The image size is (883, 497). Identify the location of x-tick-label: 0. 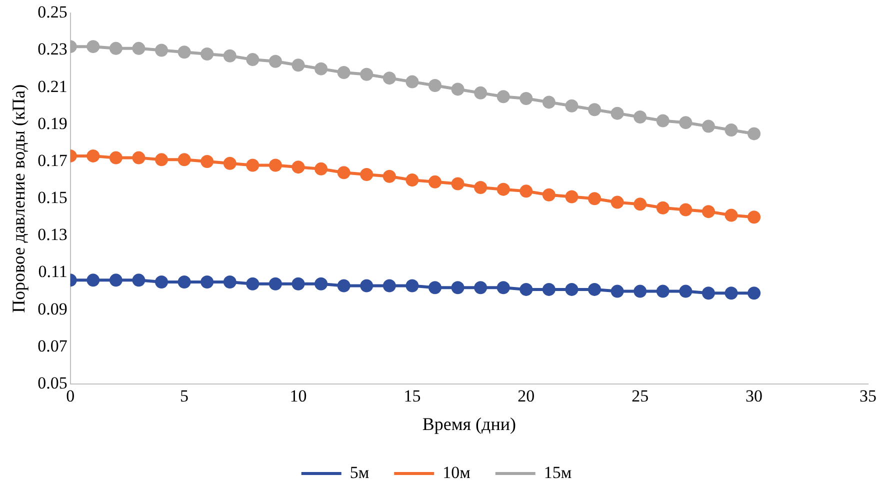
(70, 396).